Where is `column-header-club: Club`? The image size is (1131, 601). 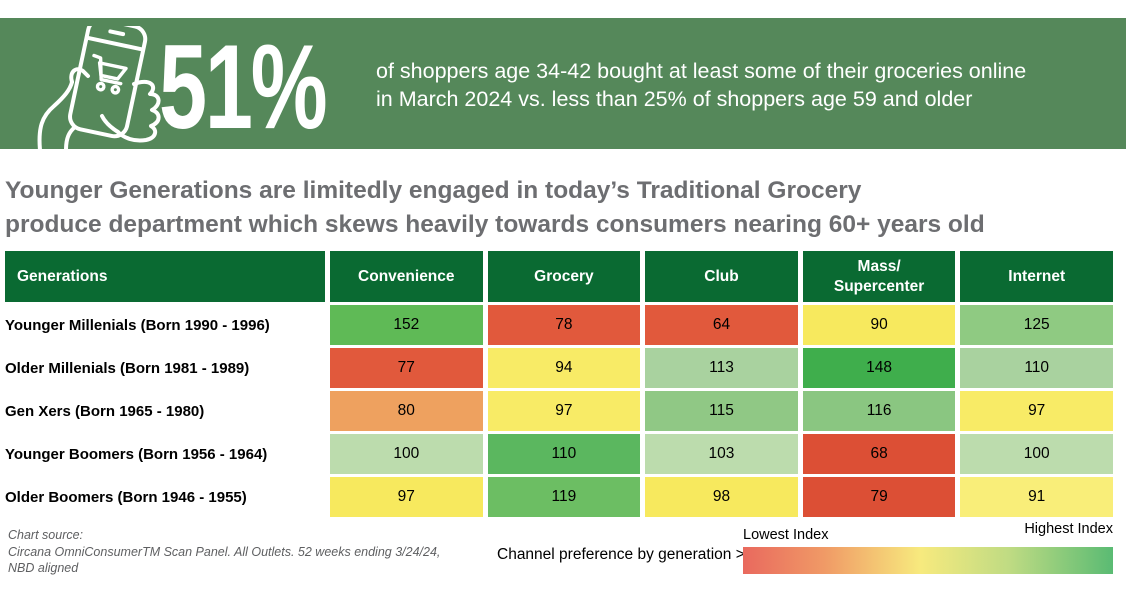
column-header-club: Club is located at coordinates (721, 276).